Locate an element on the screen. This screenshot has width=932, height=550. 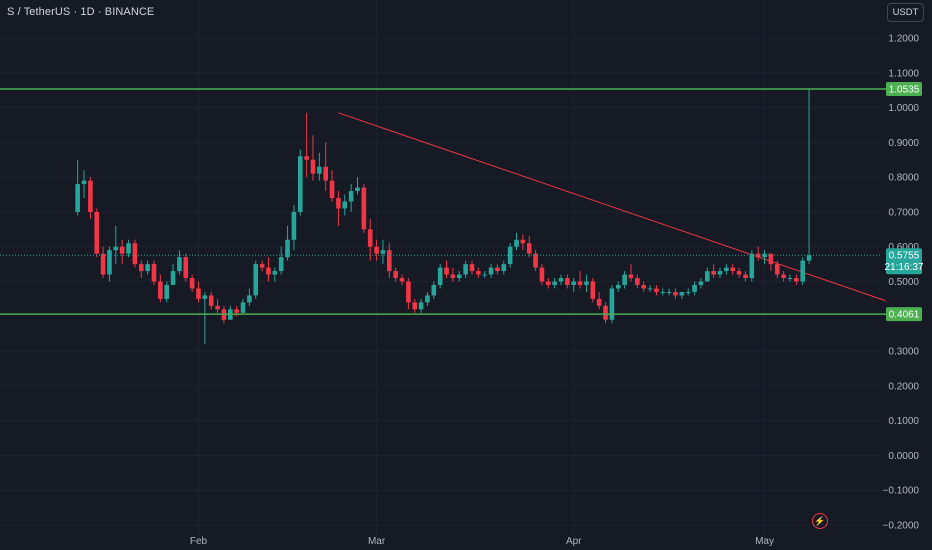
lightning-icon: ⚡ is located at coordinates (820, 521).